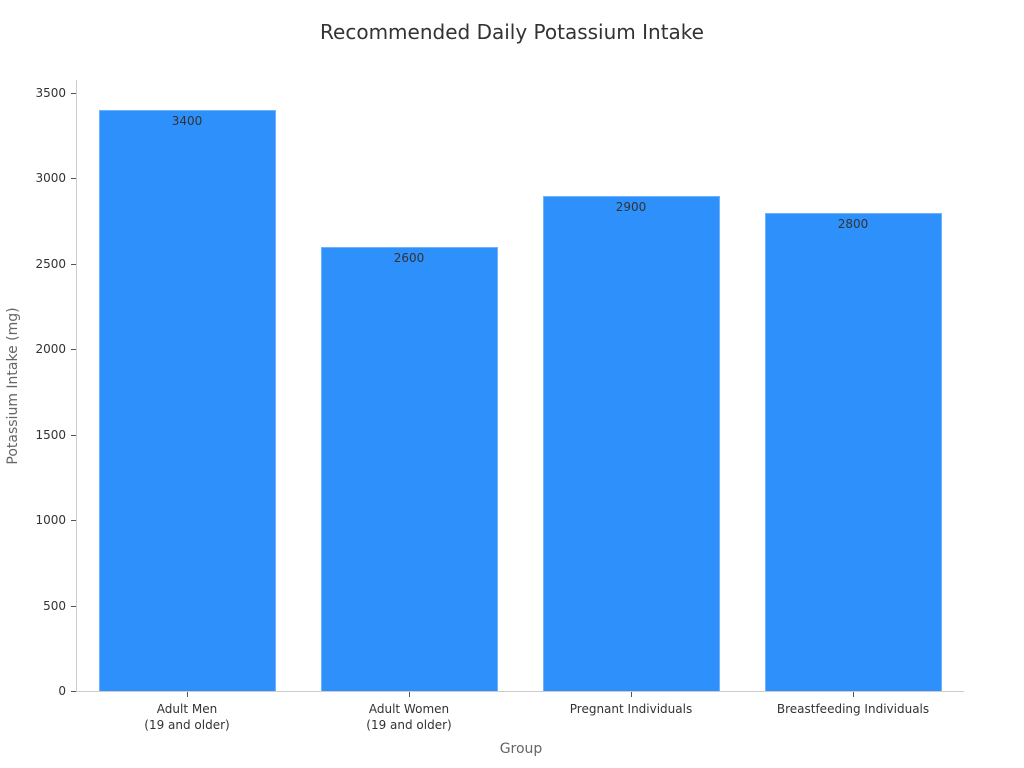 This screenshot has width=1024, height=768. What do you see at coordinates (521, 749) in the screenshot?
I see `x-axis-label: Group` at bounding box center [521, 749].